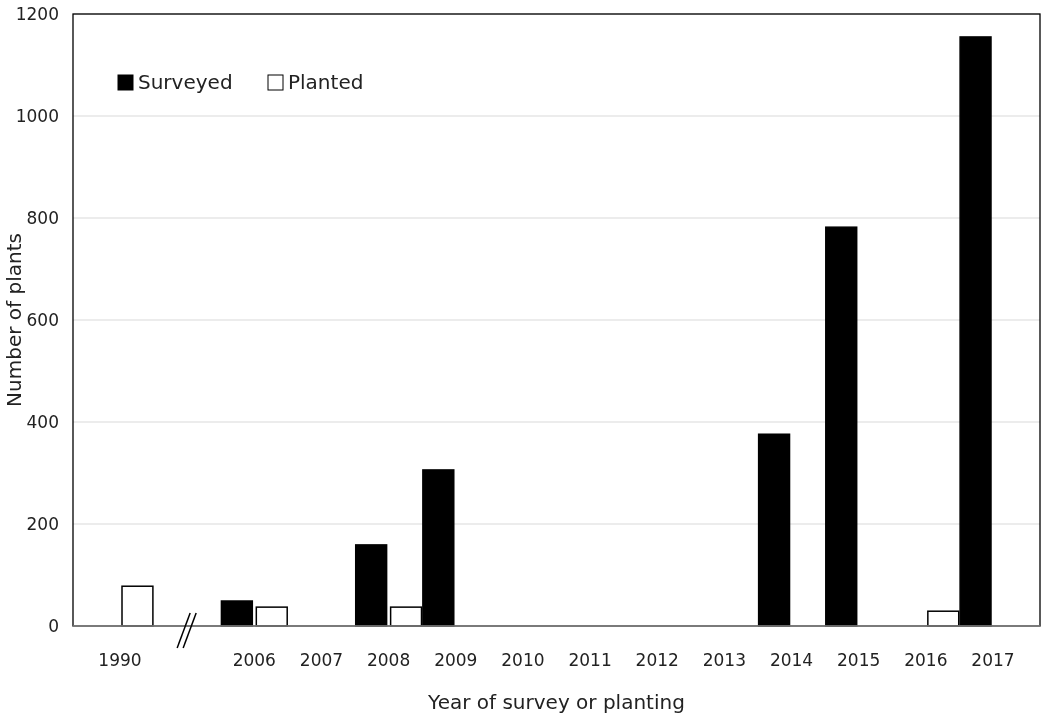 The width and height of the screenshot is (1049, 722). I want to click on x-tick-label: 2008, so click(388, 660).